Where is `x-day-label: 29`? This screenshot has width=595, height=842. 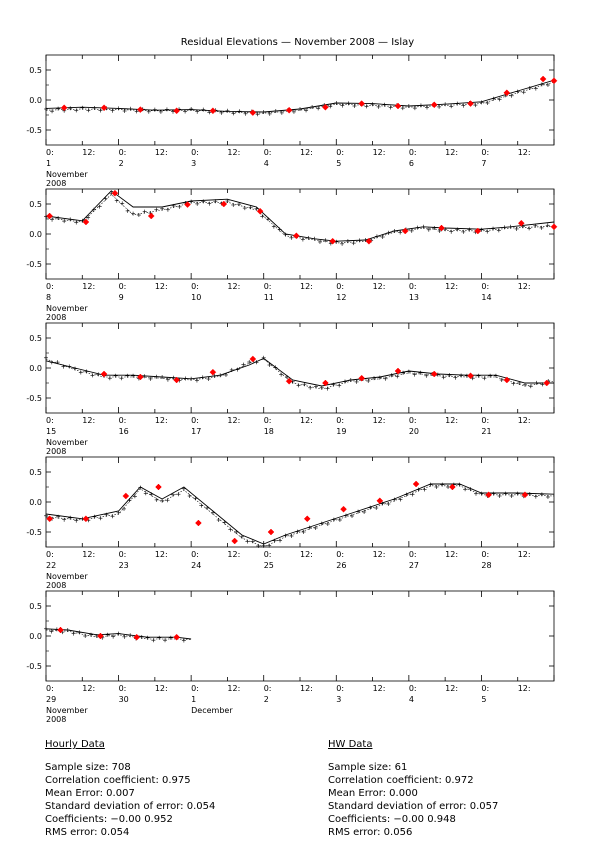
x-day-label: 29 is located at coordinates (51, 699).